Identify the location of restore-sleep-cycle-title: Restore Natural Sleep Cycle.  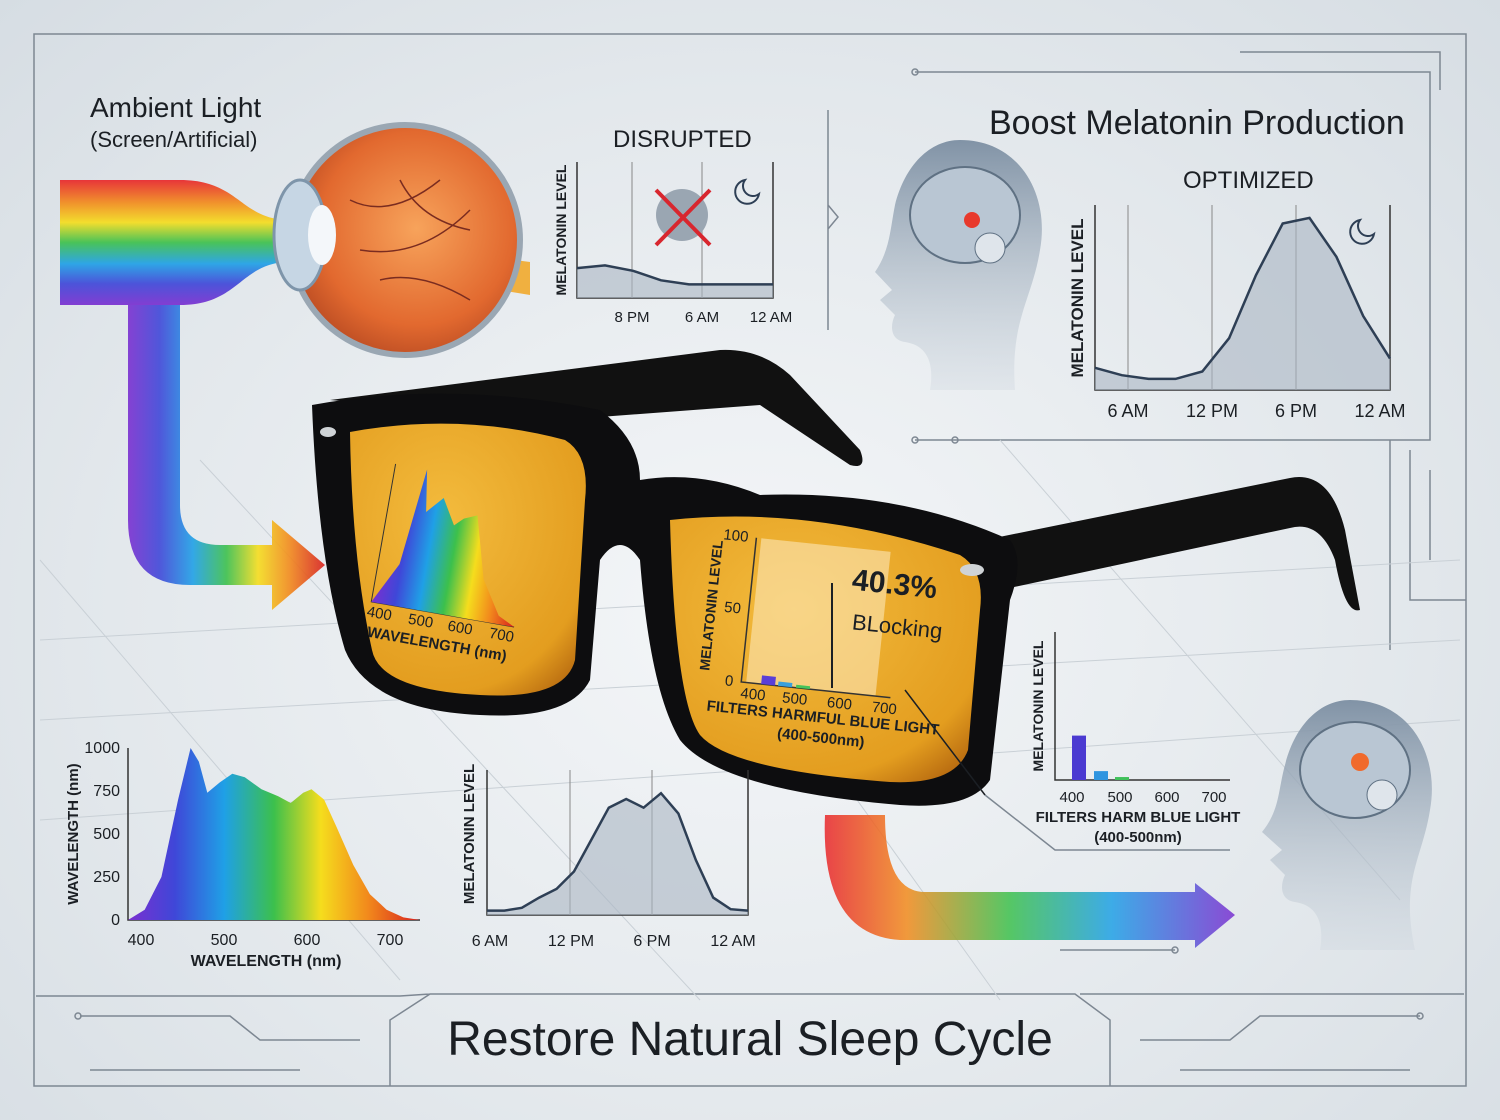
(750, 1039).